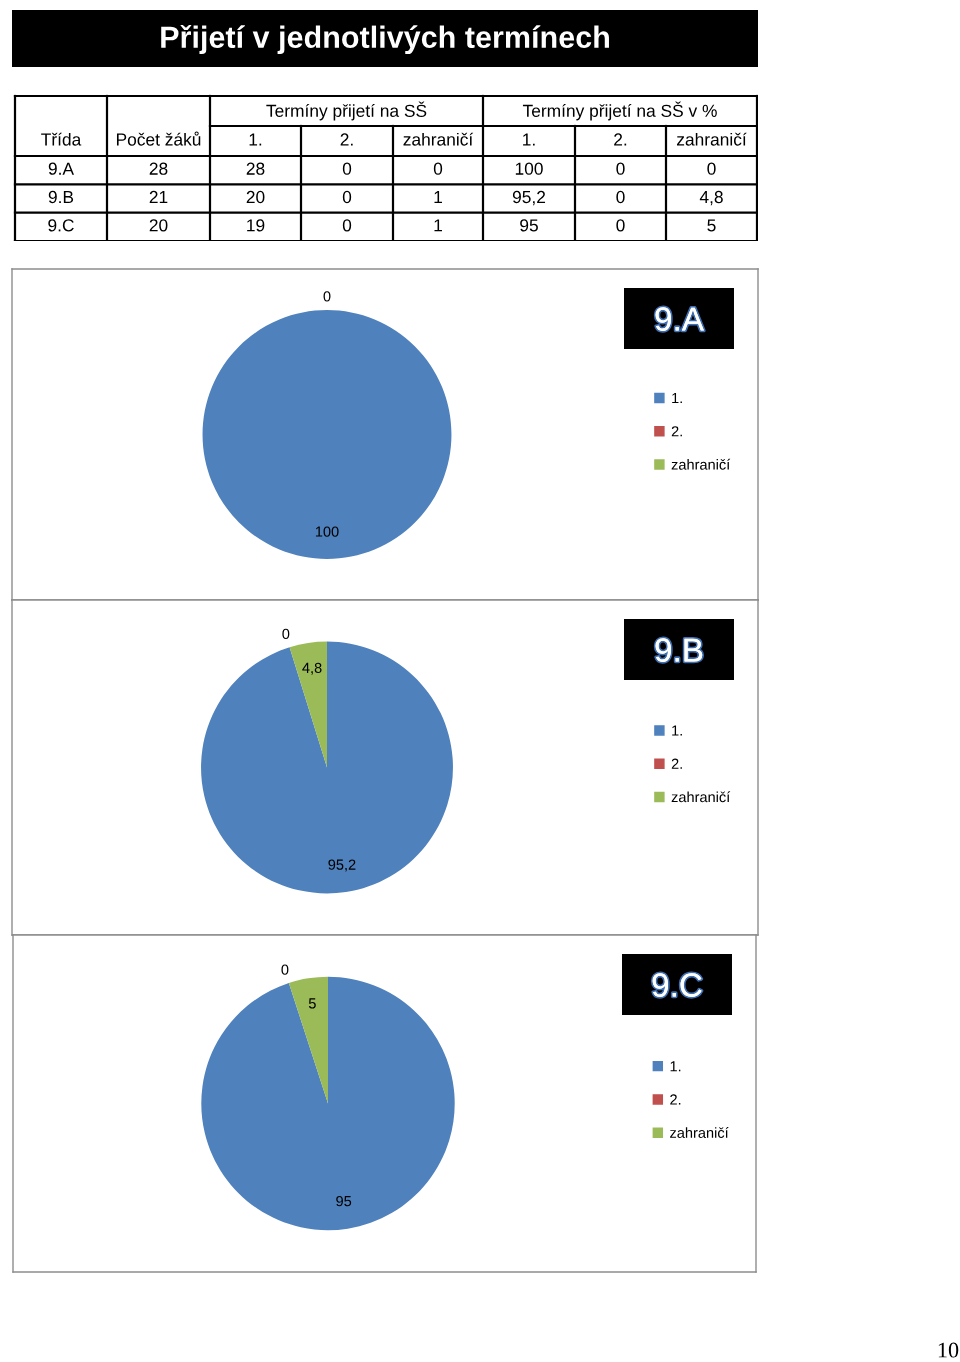 This screenshot has width=960, height=1362. Describe the element at coordinates (711, 198) in the screenshot. I see `text: 4,8` at that location.